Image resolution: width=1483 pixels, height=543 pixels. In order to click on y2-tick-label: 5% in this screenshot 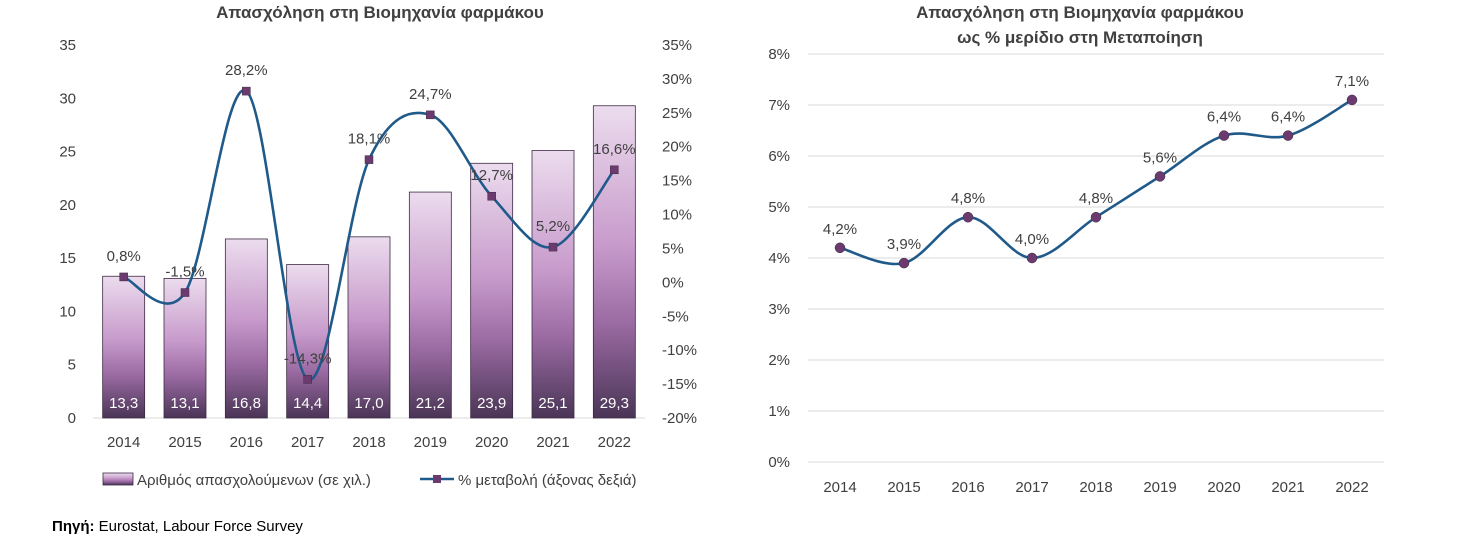, I will do `click(673, 248)`.